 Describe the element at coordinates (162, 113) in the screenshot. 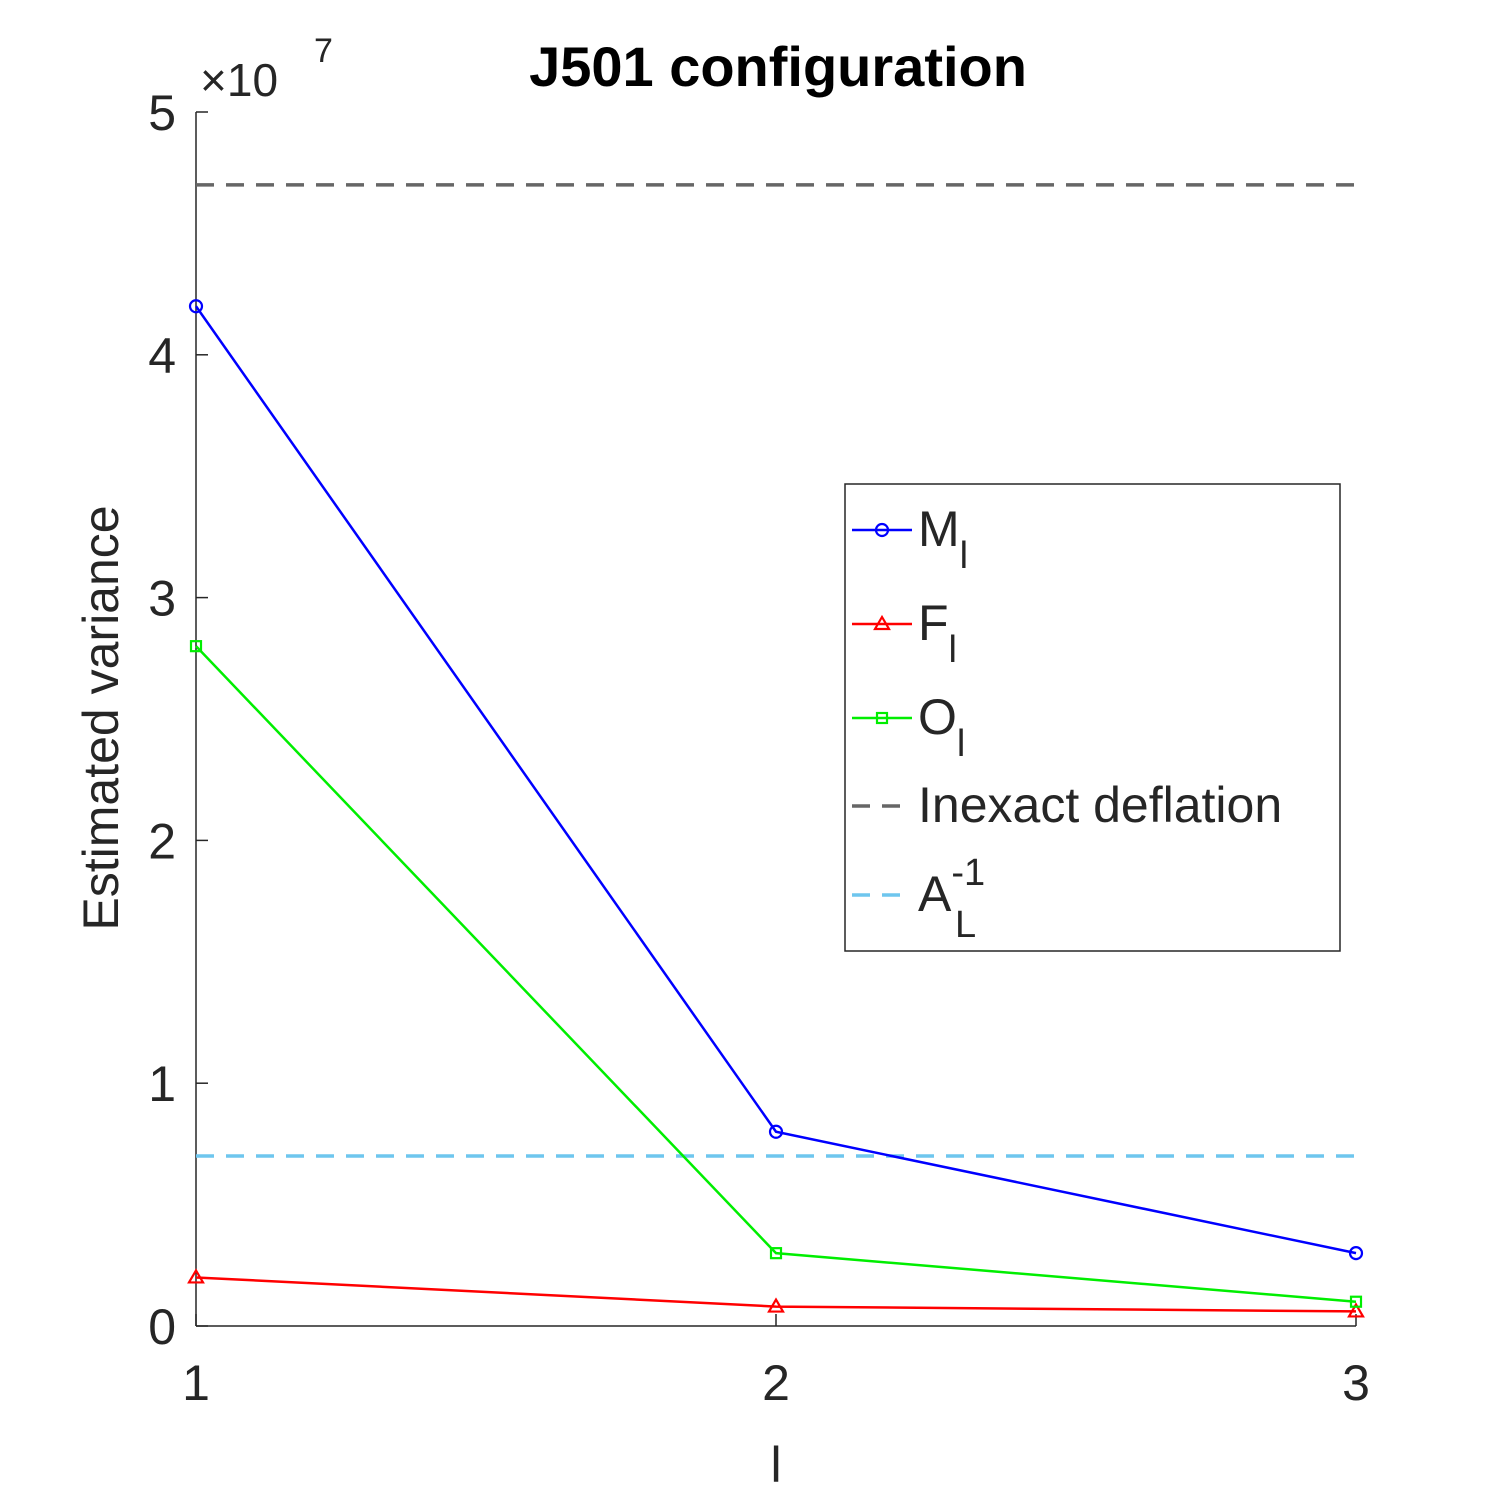

I see `y-tick-label: 5` at that location.